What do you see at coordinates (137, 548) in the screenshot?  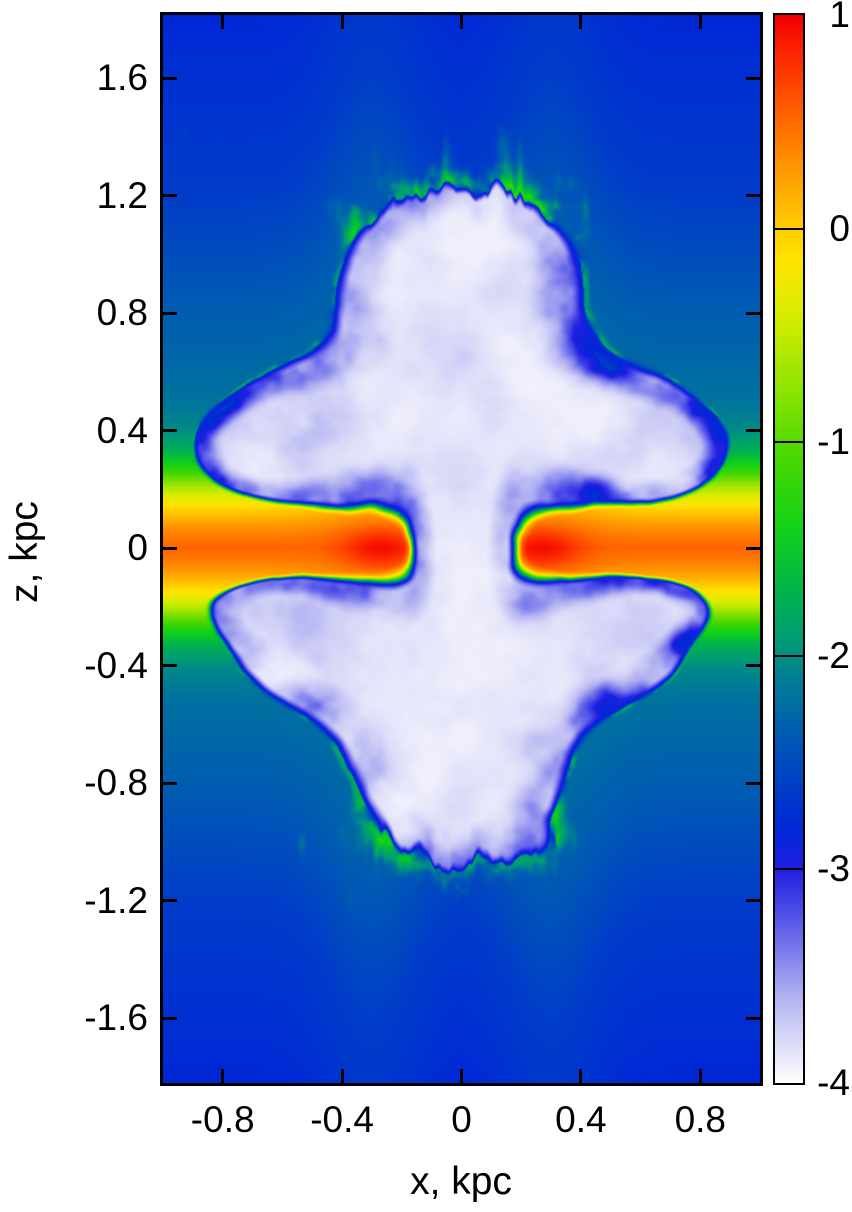 I see `z-tick-label: 0` at bounding box center [137, 548].